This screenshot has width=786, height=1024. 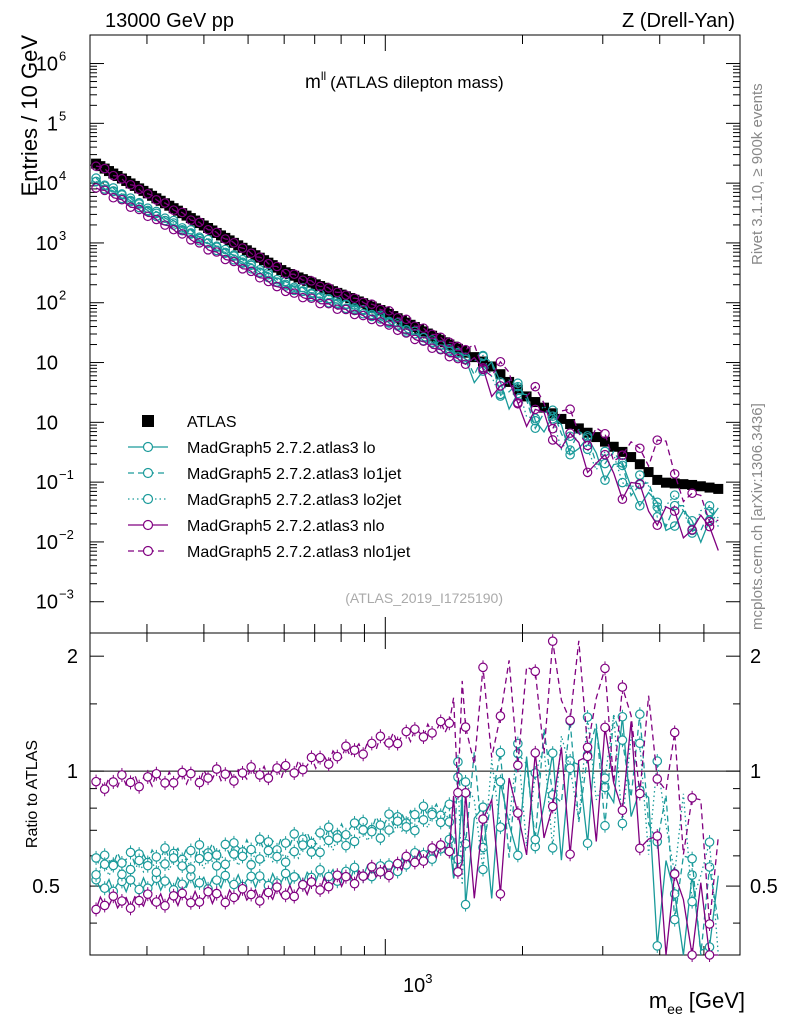 What do you see at coordinates (294, 474) in the screenshot?
I see `legend-label: MadGraph5 2.7.2.atlas3 lo1jet` at bounding box center [294, 474].